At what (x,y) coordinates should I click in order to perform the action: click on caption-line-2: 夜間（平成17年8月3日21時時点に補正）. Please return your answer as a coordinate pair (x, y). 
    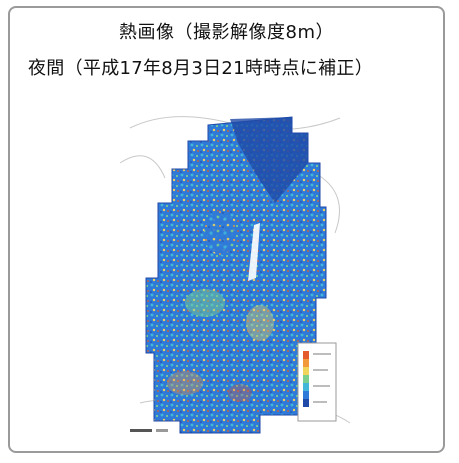
    Looking at the image, I should click on (201, 68).